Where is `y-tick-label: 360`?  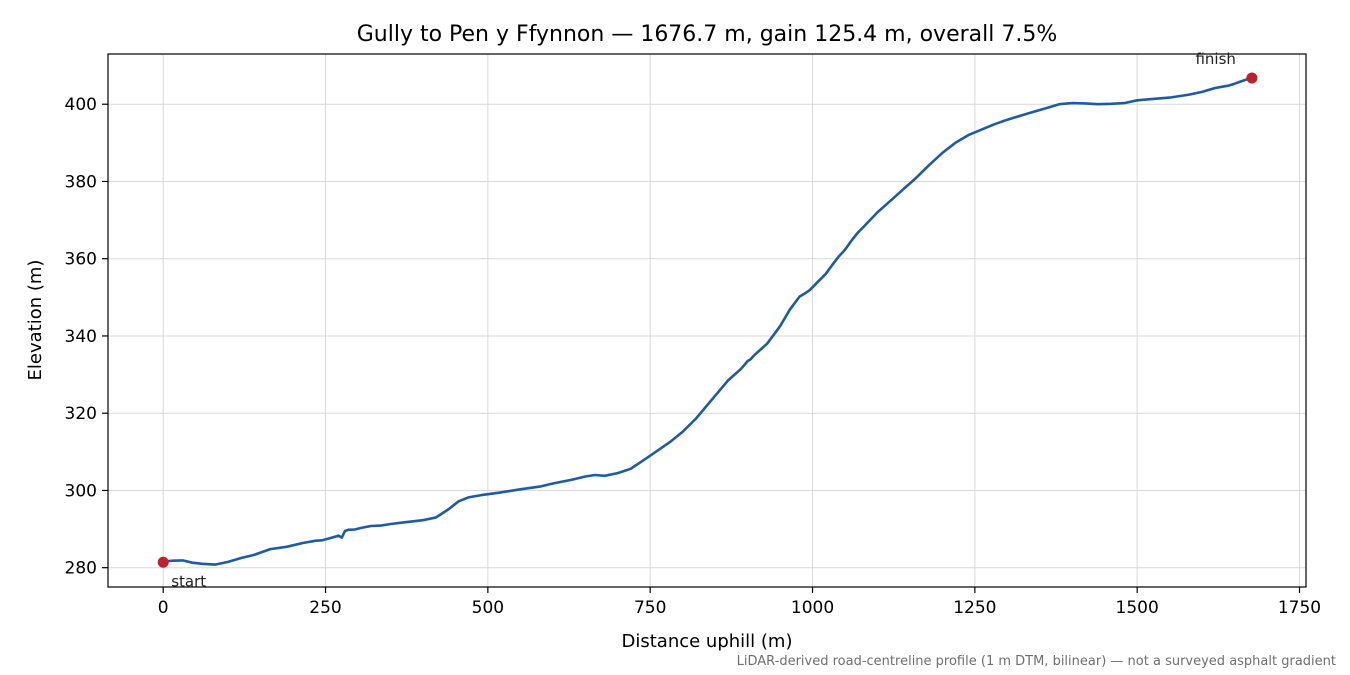 y-tick-label: 360 is located at coordinates (81, 260).